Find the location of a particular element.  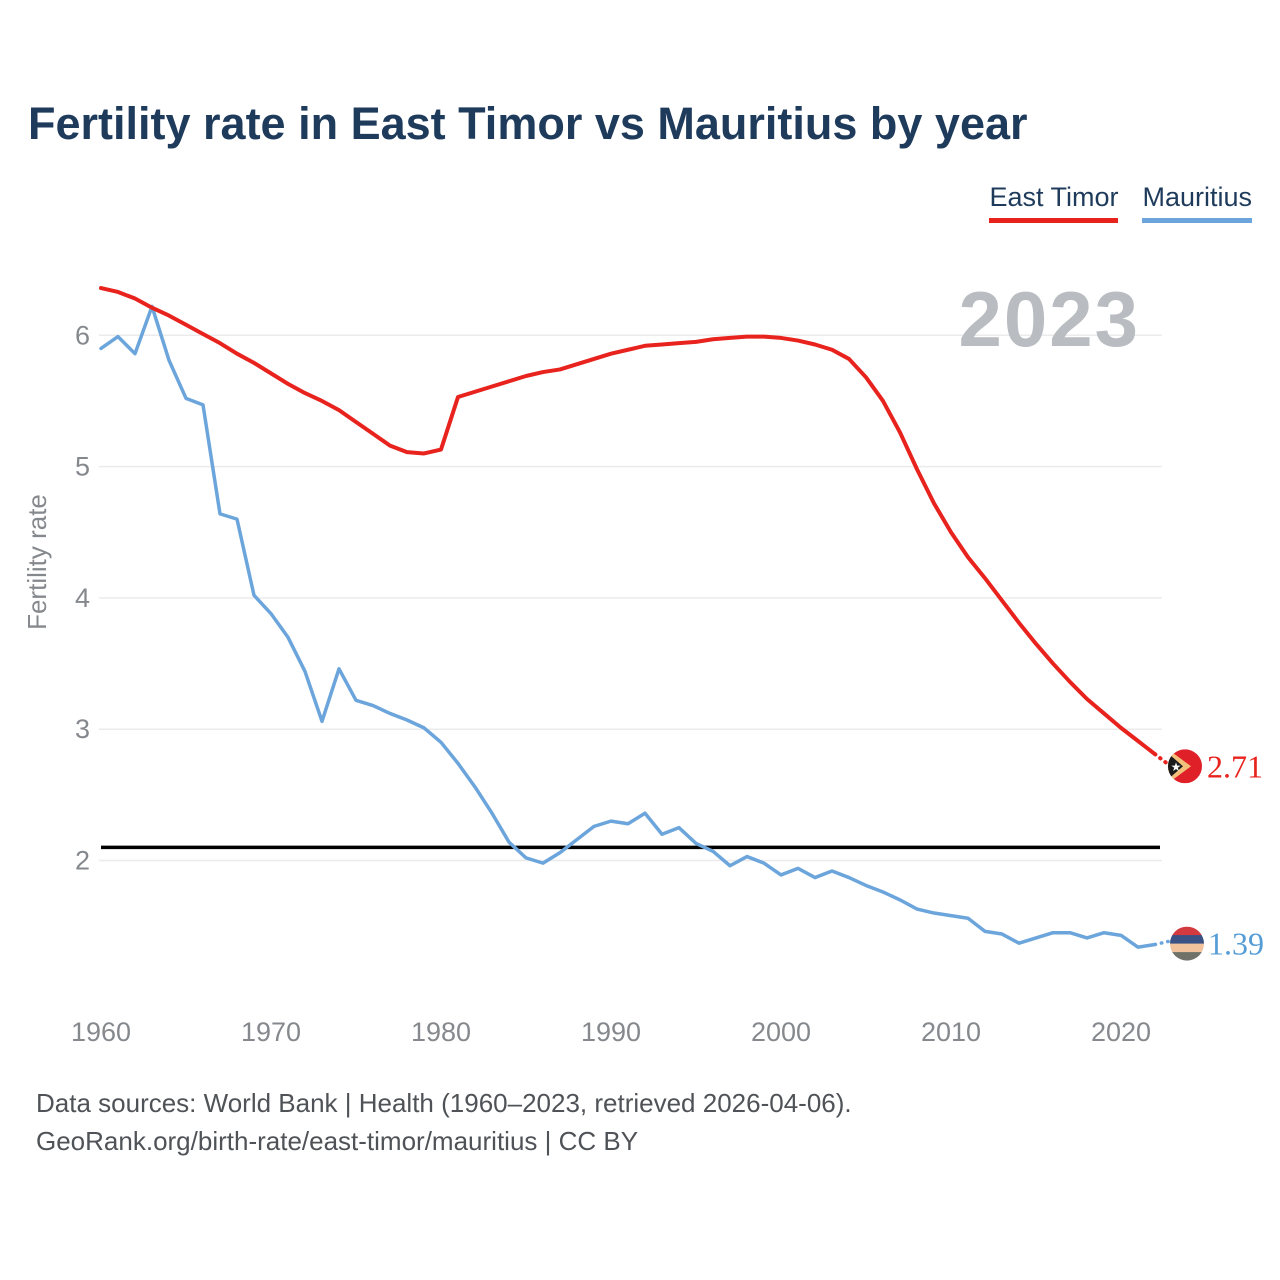

y-tick-3: 3 is located at coordinates (82, 729).